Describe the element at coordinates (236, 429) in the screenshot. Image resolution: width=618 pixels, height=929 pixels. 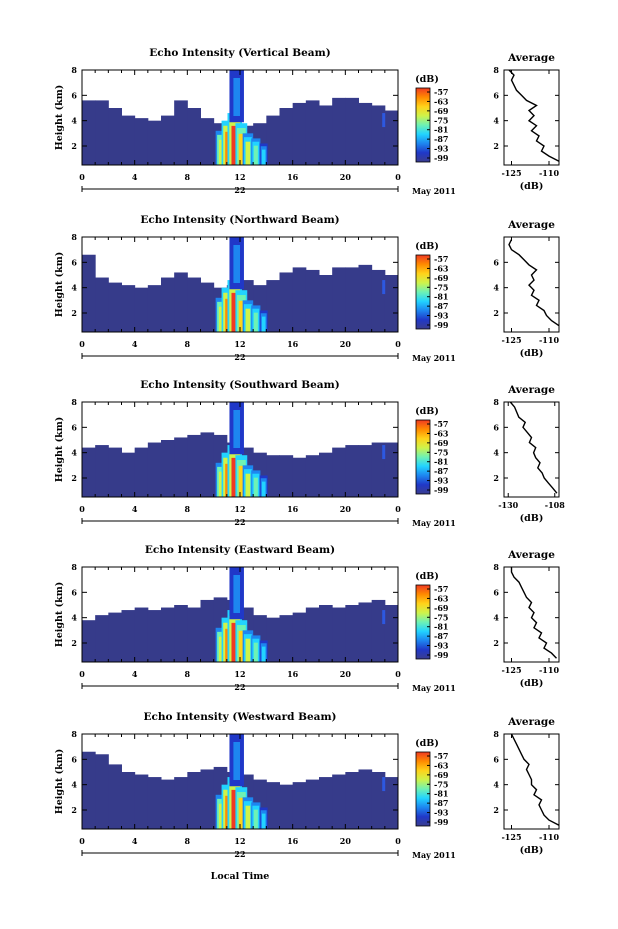
I see `storm-core` at that location.